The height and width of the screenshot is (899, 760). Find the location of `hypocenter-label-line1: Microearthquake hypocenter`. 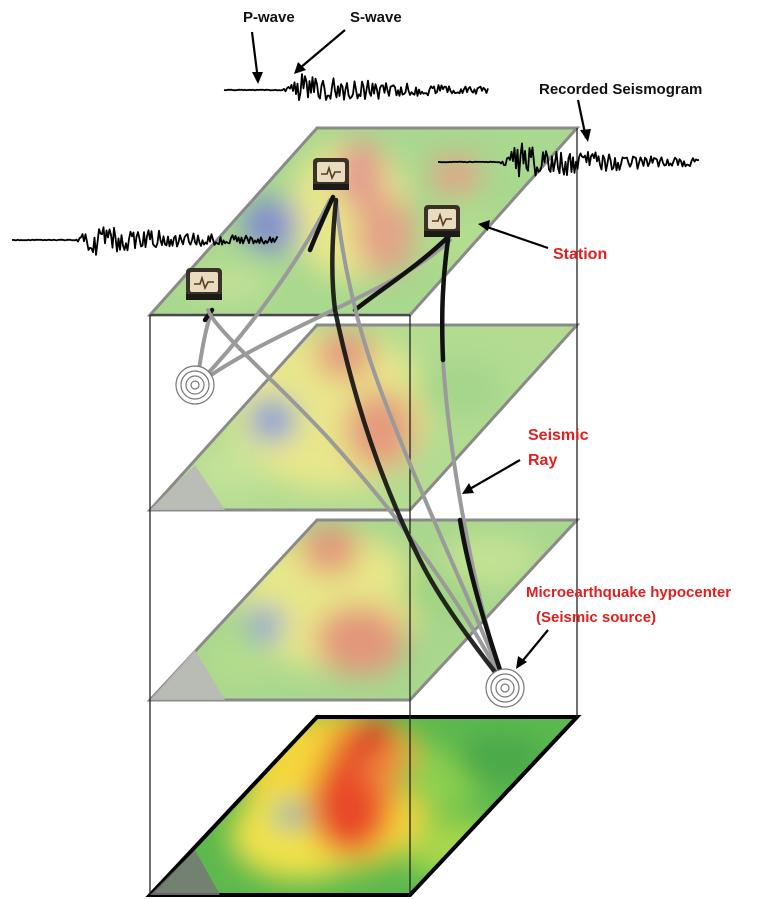

hypocenter-label-line1: Microearthquake hypocenter is located at coordinates (628, 592).